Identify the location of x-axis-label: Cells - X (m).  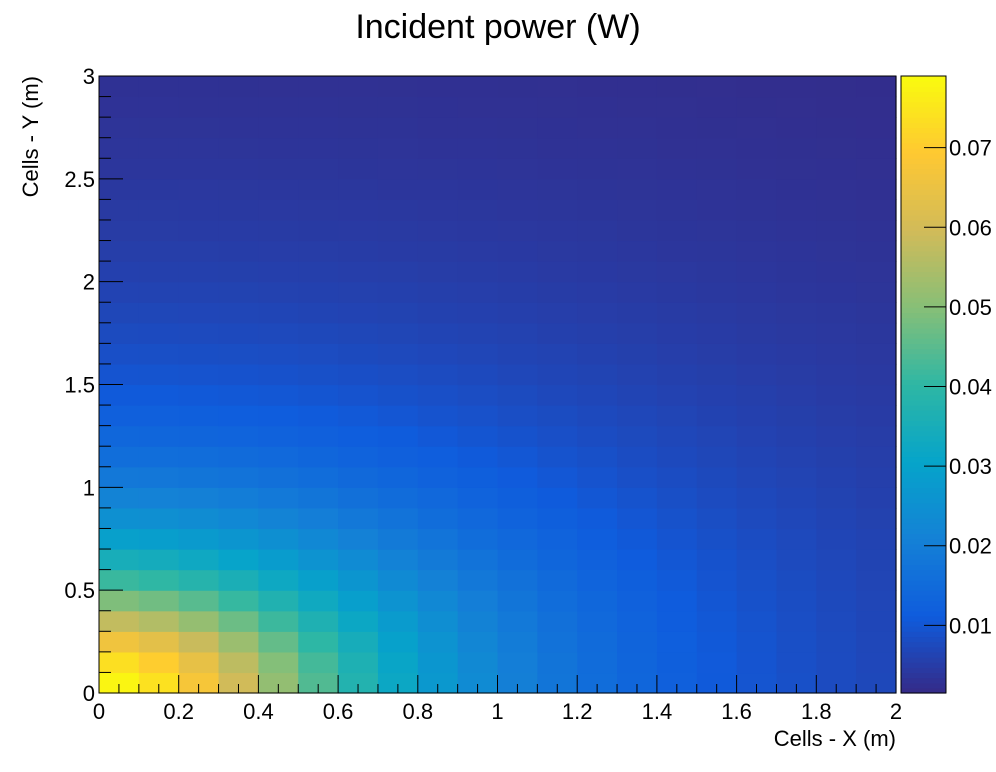
(835, 738).